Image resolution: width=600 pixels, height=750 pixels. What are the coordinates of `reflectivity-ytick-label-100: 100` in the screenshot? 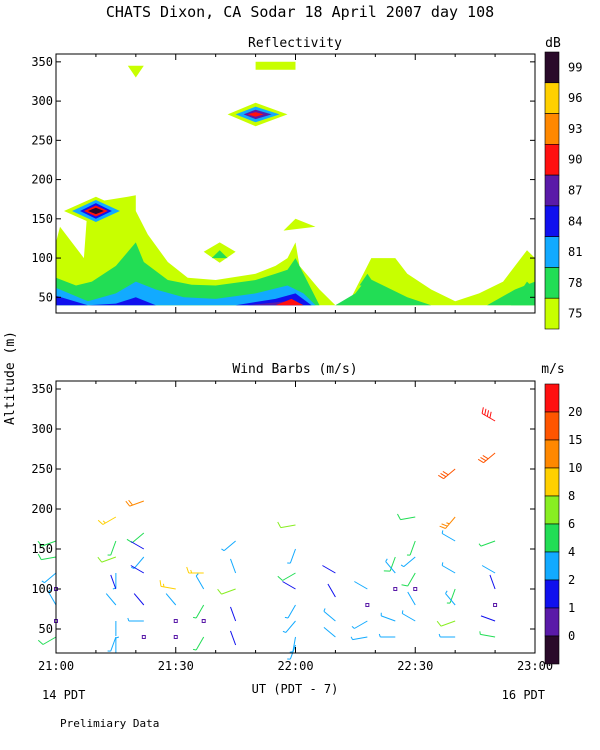 It's located at (42, 258).